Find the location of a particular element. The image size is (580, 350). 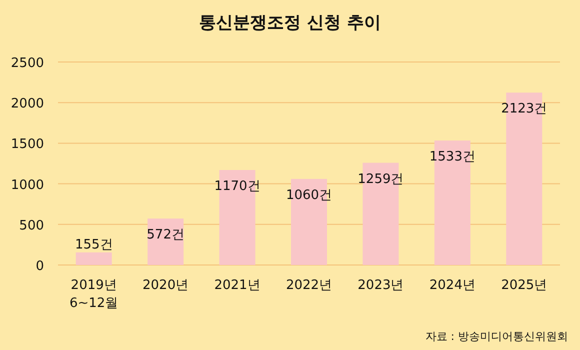

data-label: 1060건 is located at coordinates (309, 195).